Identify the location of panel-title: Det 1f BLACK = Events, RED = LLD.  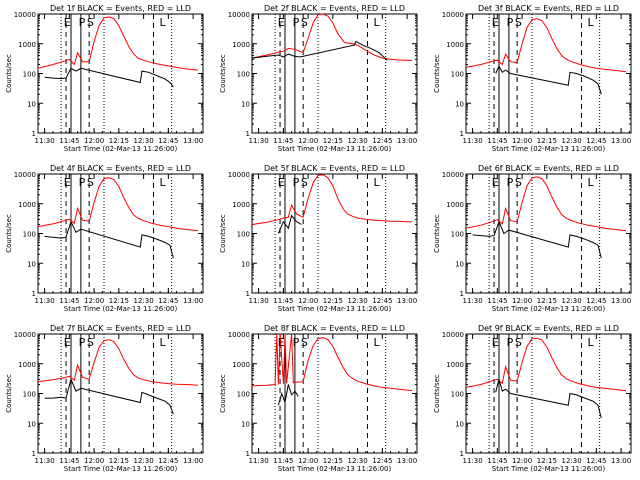
(120, 8).